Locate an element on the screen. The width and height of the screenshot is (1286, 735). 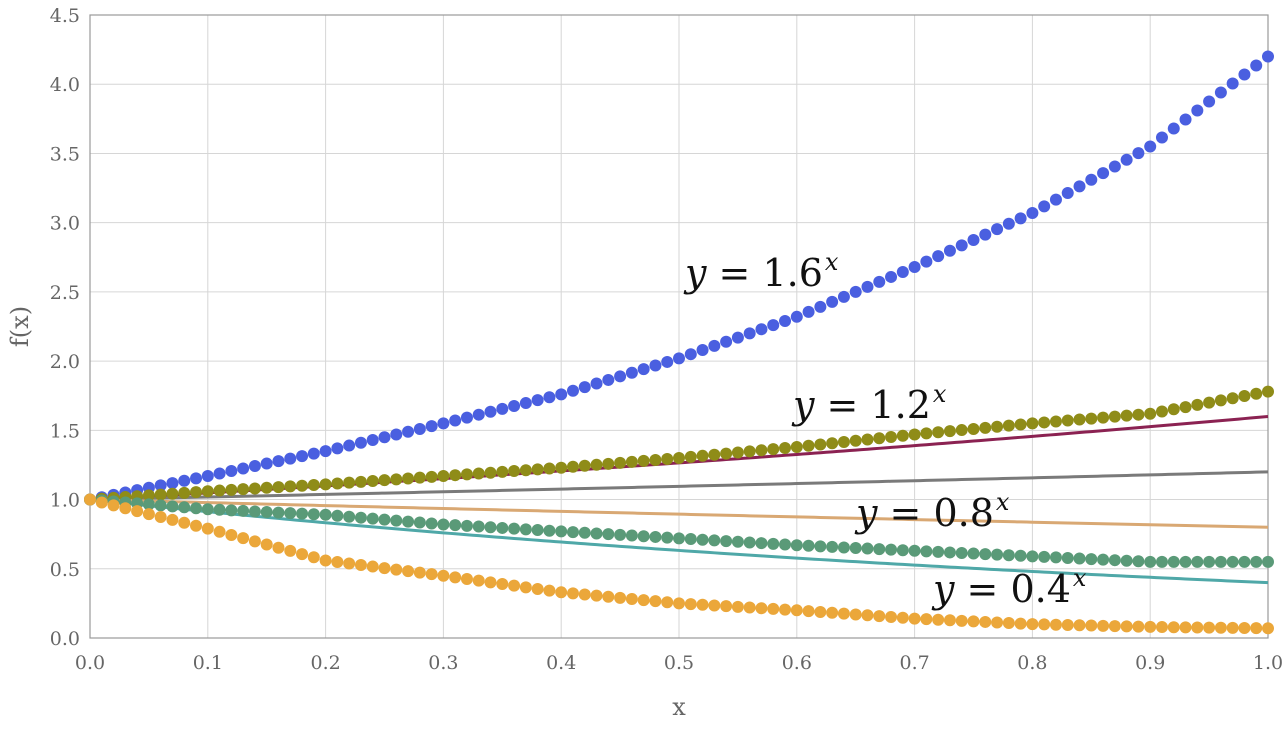
curve-label-base: 1.6 is located at coordinates (792, 273).